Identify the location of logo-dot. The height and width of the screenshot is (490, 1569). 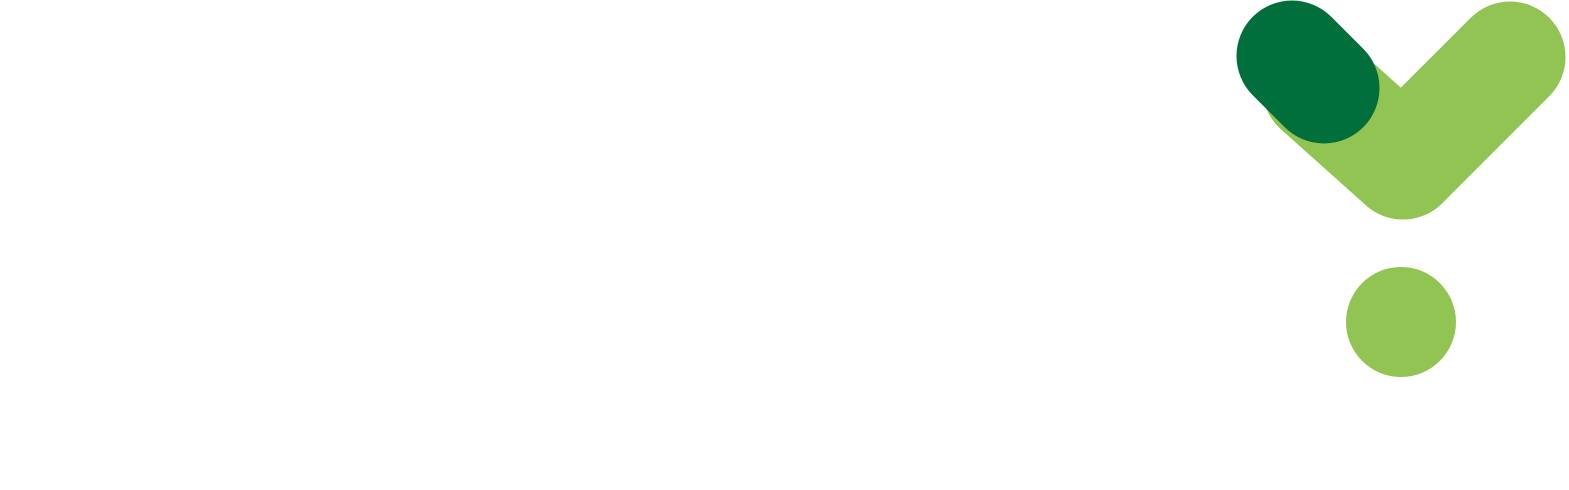
(1401, 322).